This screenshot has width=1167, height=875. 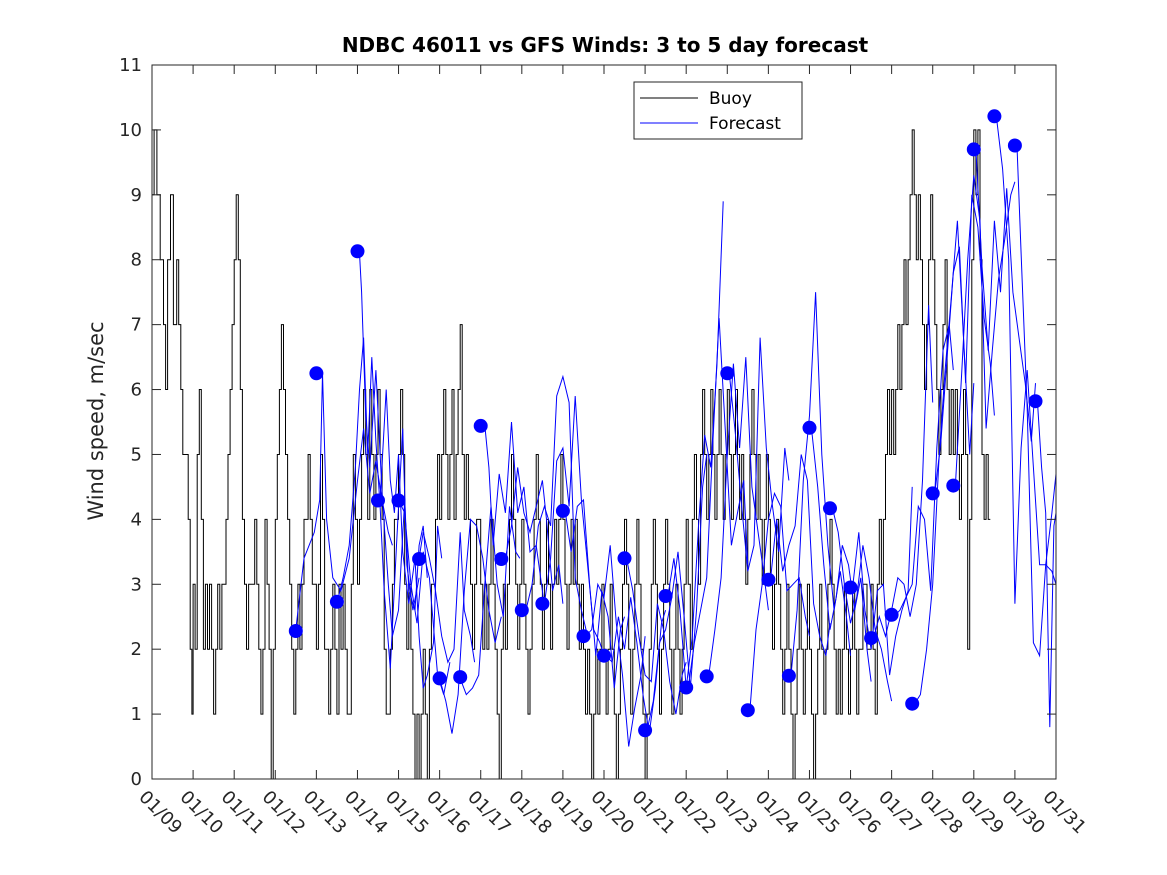 I want to click on y-tick-label: 6, so click(x=136, y=390).